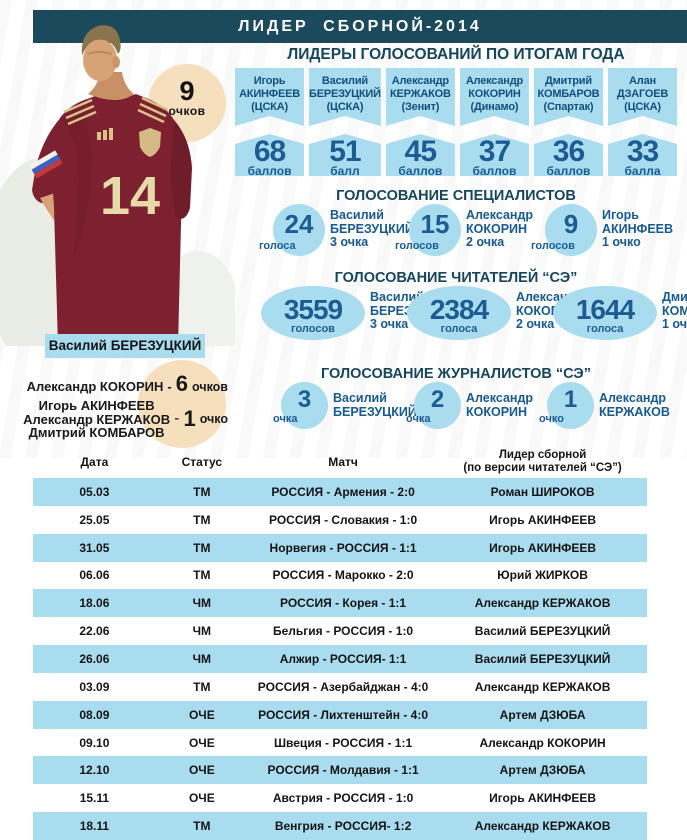 The height and width of the screenshot is (840, 687). What do you see at coordinates (568, 151) in the screenshot?
I see `score-value: 36` at bounding box center [568, 151].